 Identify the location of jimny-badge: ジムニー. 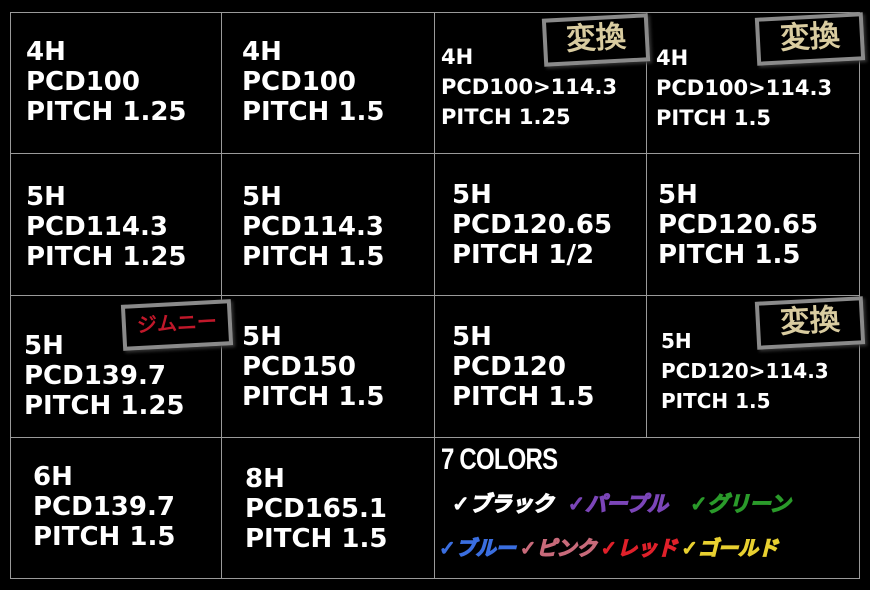
(177, 325).